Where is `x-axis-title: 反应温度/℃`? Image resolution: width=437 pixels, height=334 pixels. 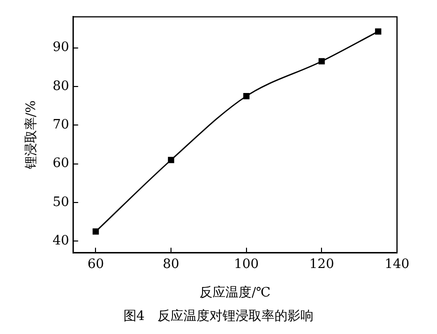
x-axis-title: 反应温度/℃ is located at coordinates (235, 292).